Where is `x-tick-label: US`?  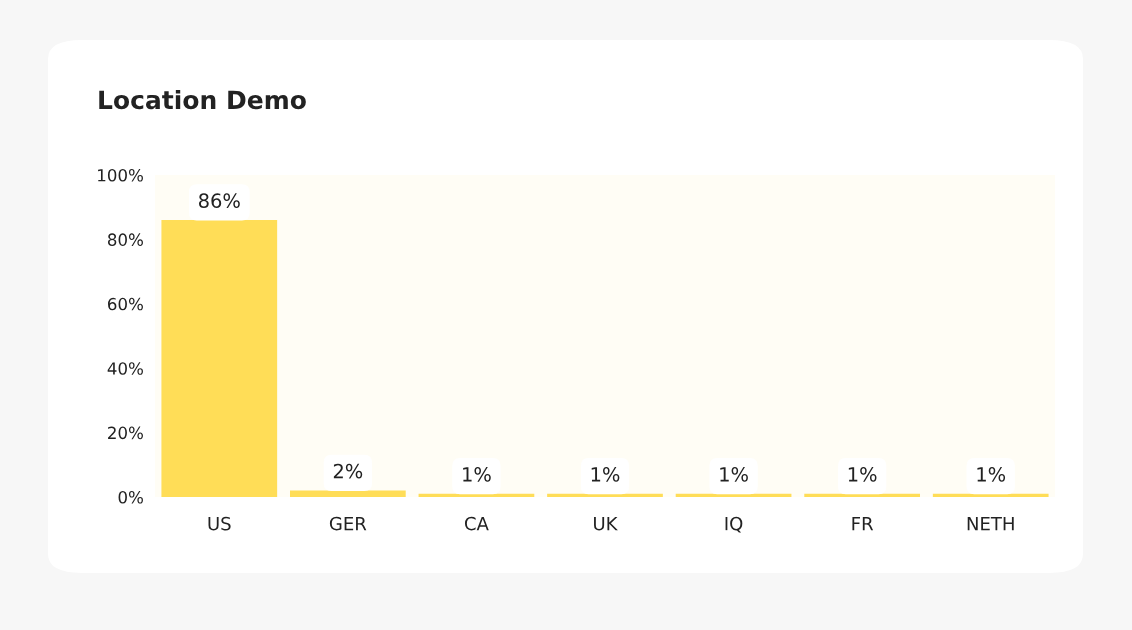
x-tick-label: US is located at coordinates (219, 523).